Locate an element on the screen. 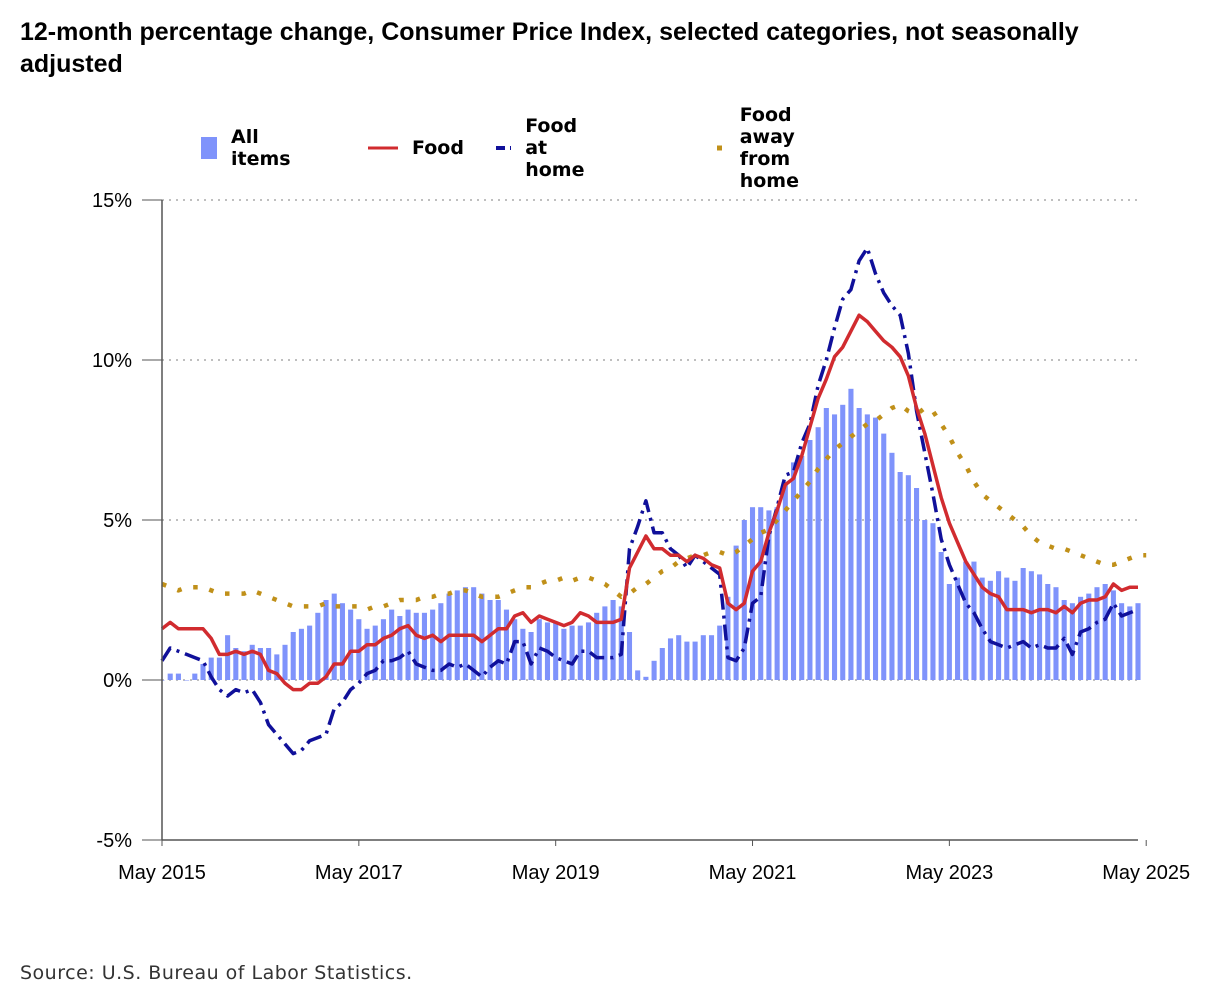 This screenshot has height=1000, width=1220. legend-item-food-at-home: Food at home is located at coordinates (547, 148).